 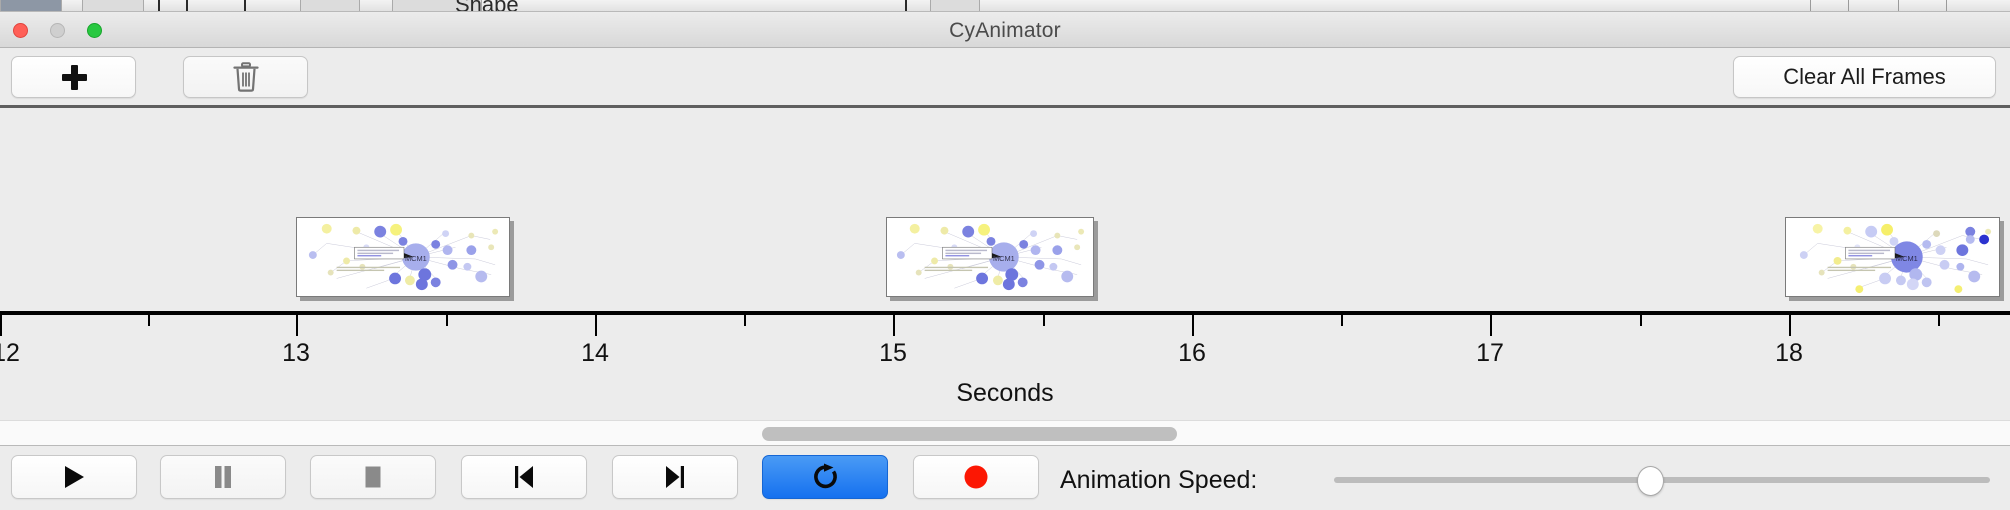 What do you see at coordinates (1192, 353) in the screenshot?
I see `axis-tick-label: 16` at bounding box center [1192, 353].